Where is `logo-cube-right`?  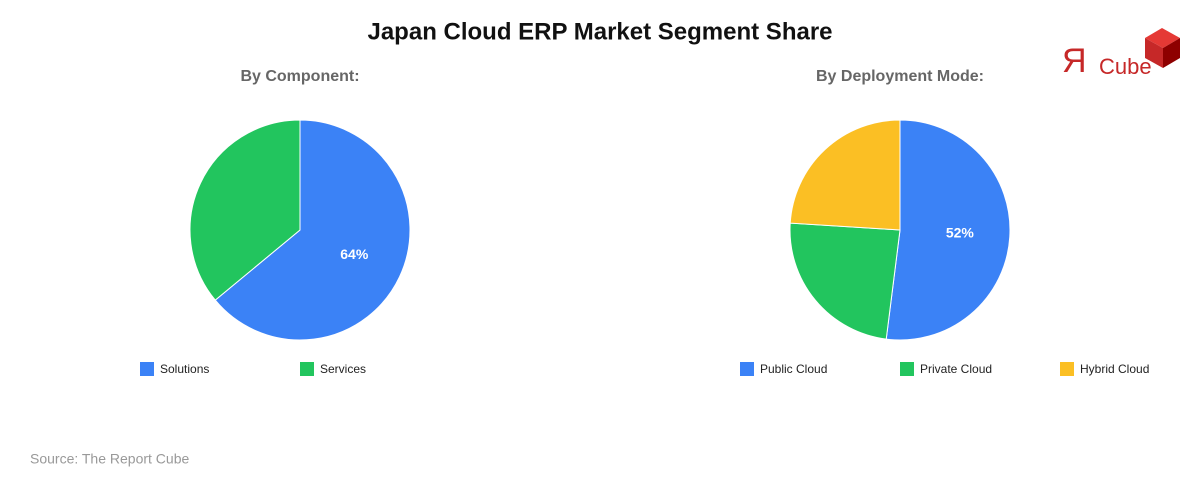
logo-cube-right is located at coordinates (1171, 53).